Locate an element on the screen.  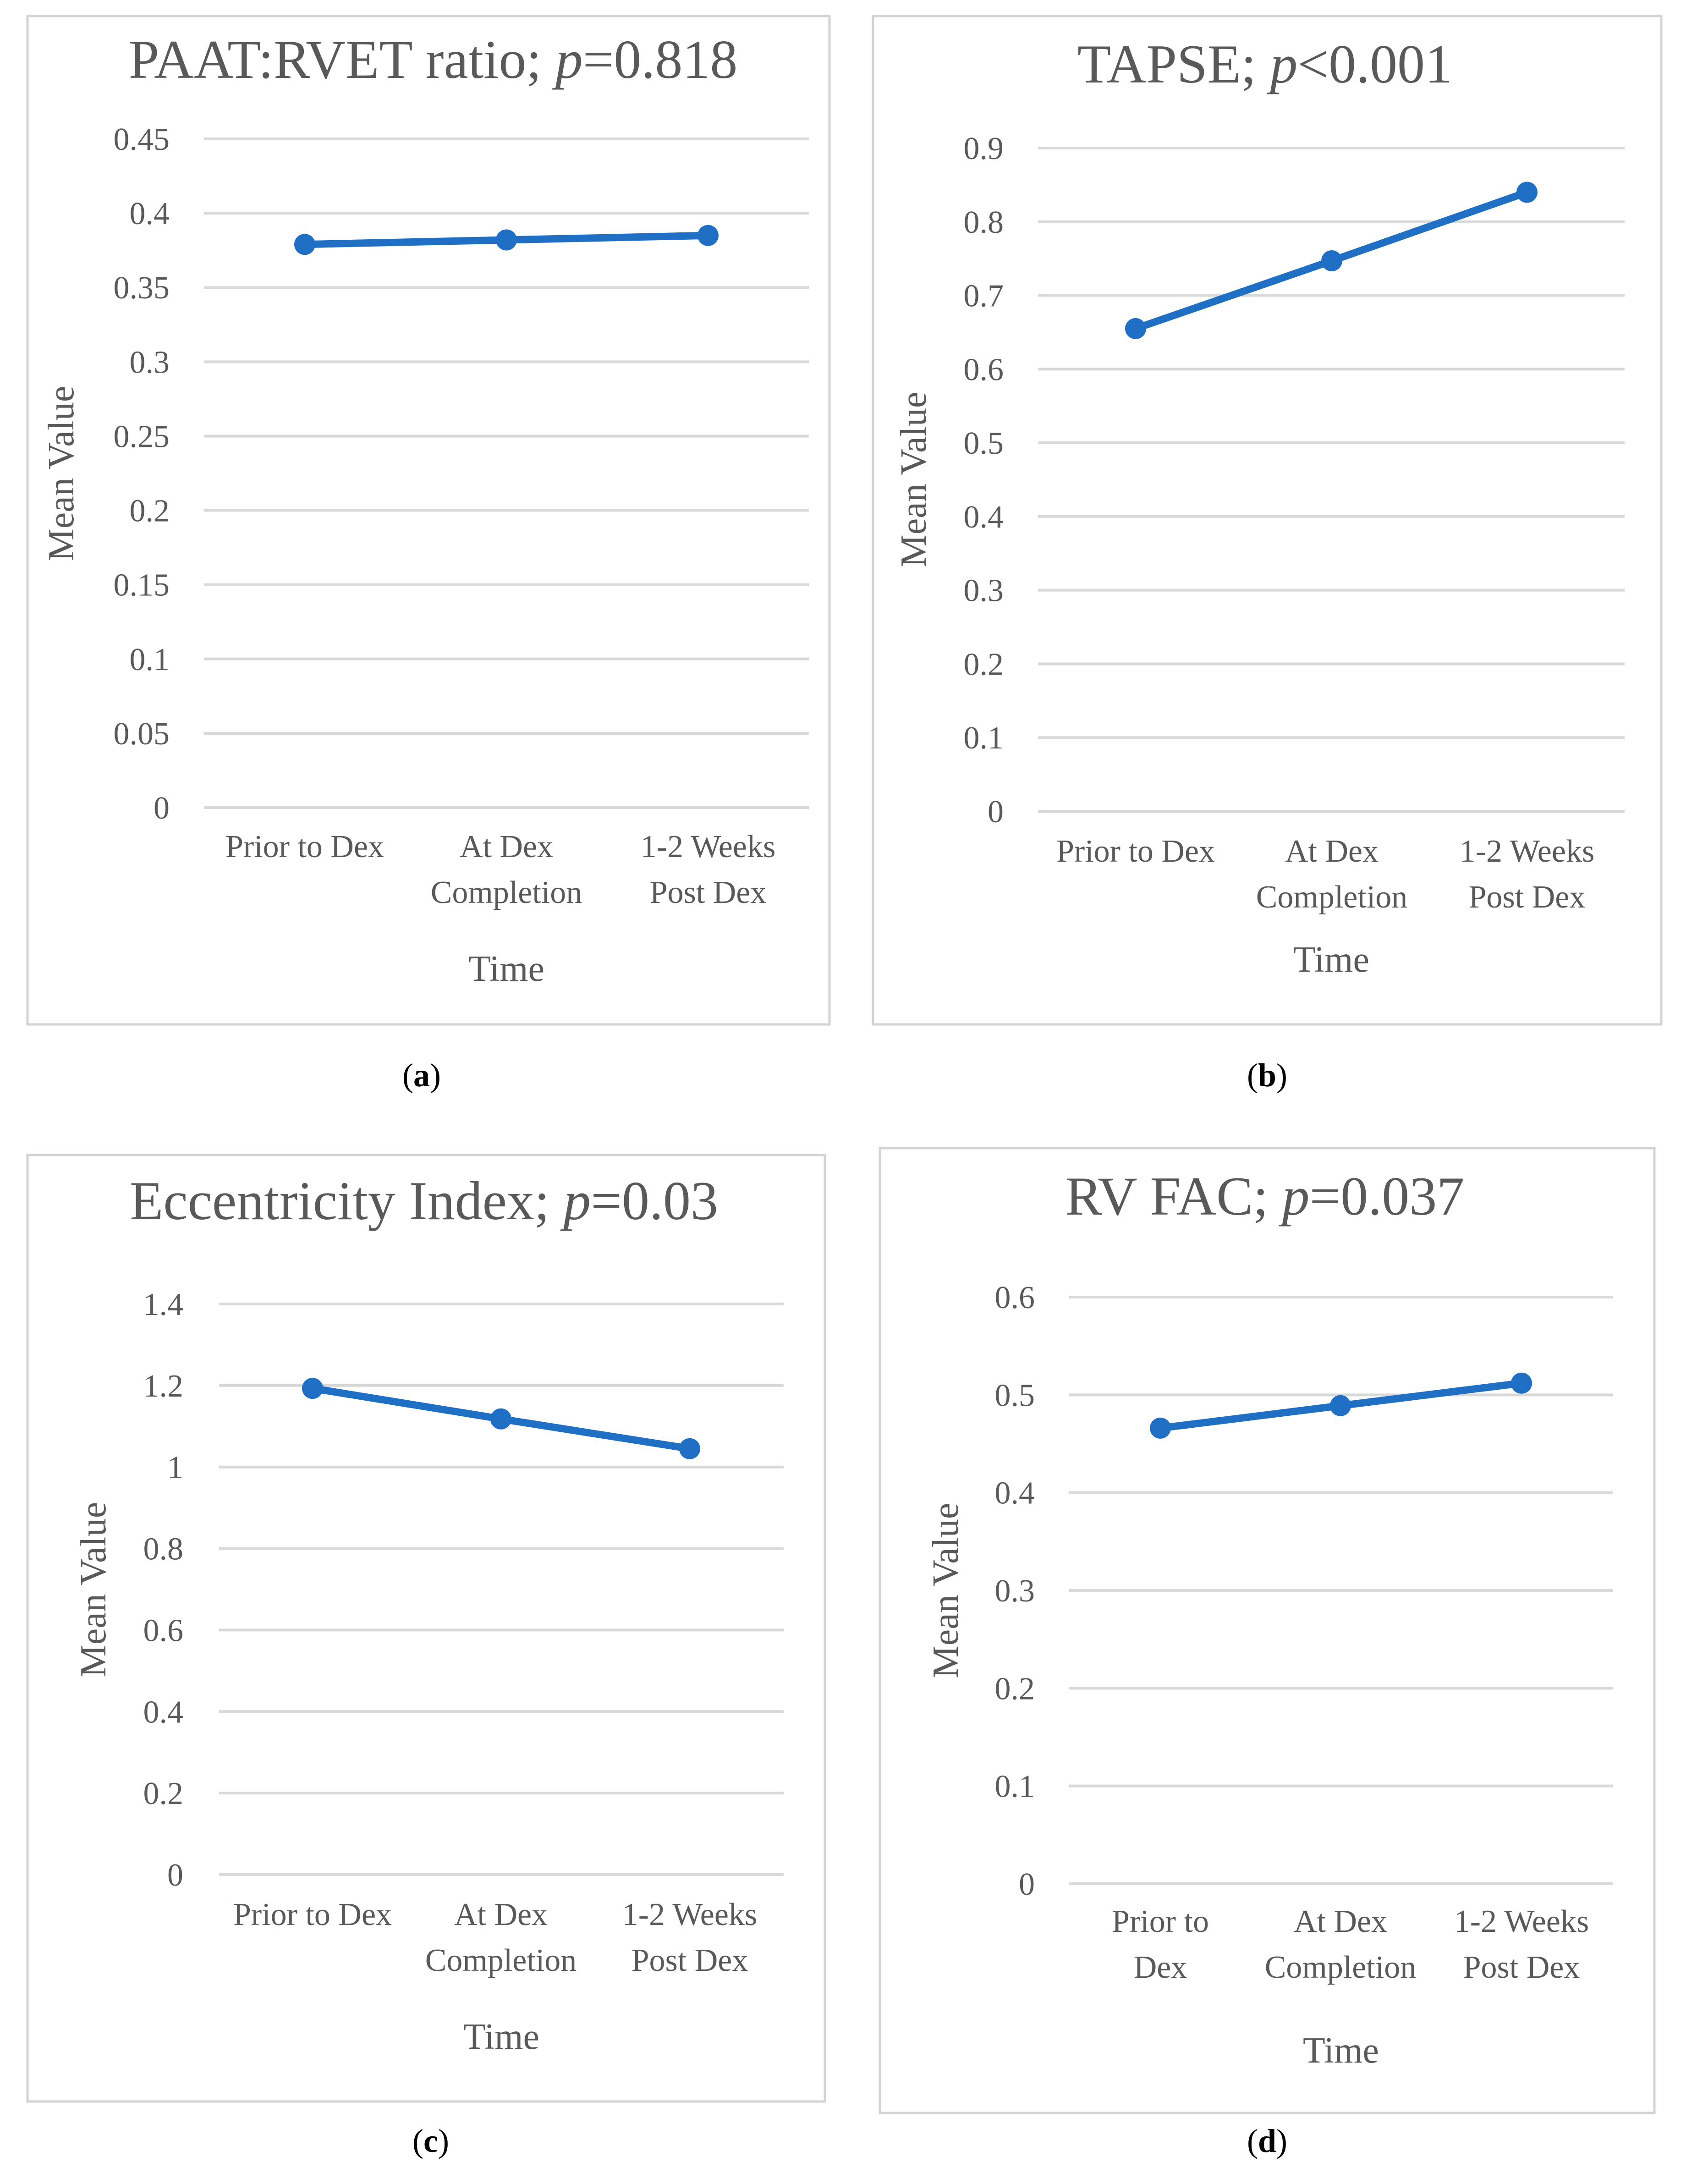
chart-c-xlabel: Time is located at coordinates (501, 2037).